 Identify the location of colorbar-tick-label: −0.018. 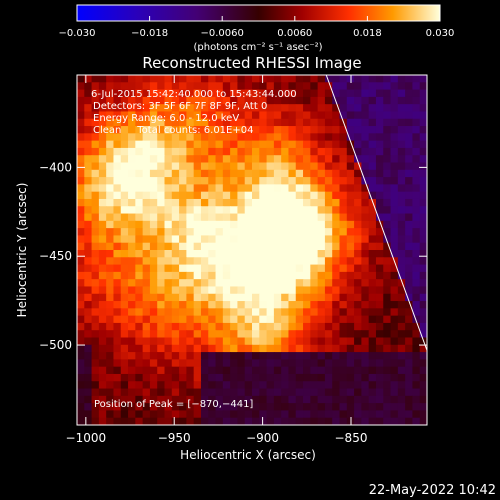
(149, 33).